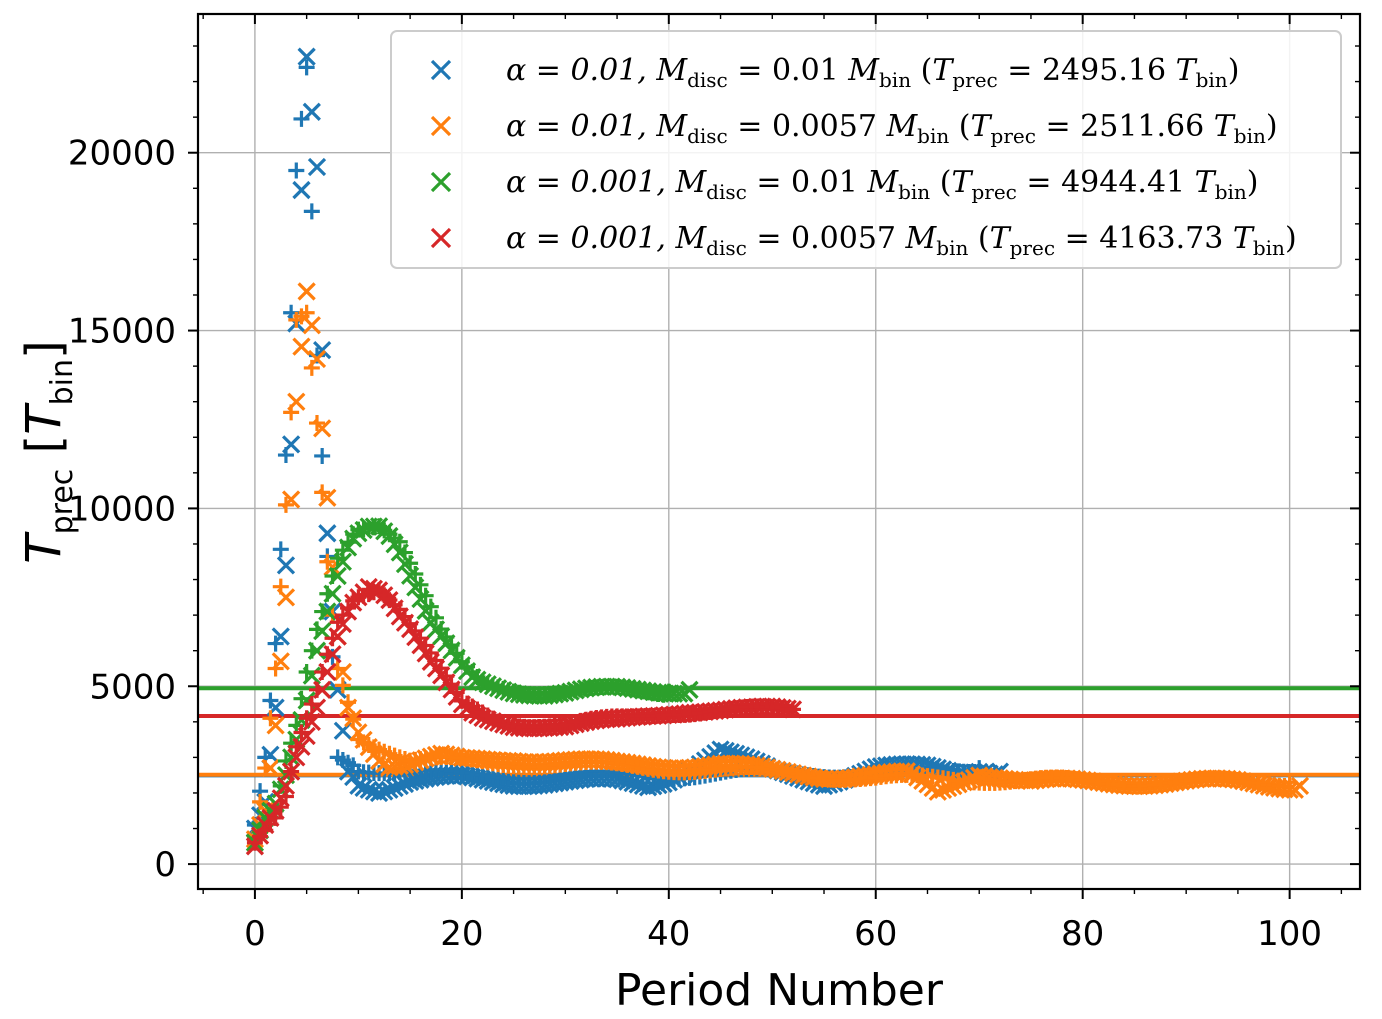 This screenshot has width=1382, height=1019. I want to click on y-axis-label-part: prec, so click(62, 502).